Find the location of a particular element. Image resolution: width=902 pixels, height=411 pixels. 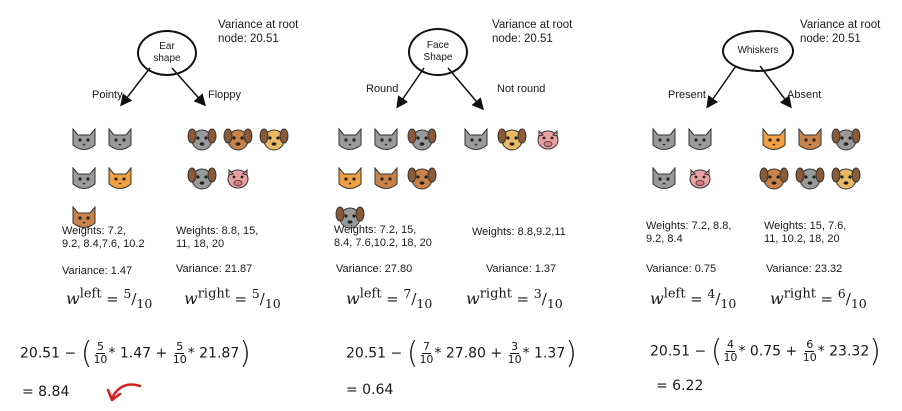

root-node: Face Shape is located at coordinates (438, 52).